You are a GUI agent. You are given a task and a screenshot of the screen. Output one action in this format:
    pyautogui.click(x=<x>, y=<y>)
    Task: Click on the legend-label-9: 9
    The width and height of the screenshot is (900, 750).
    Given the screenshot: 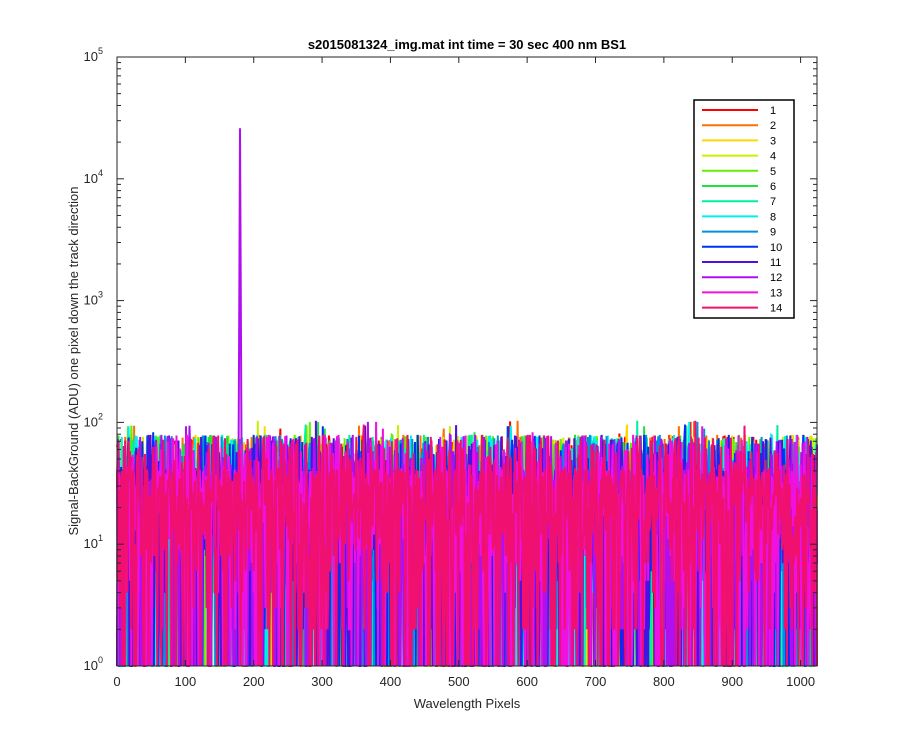 What is the action you would take?
    pyautogui.click(x=773, y=233)
    